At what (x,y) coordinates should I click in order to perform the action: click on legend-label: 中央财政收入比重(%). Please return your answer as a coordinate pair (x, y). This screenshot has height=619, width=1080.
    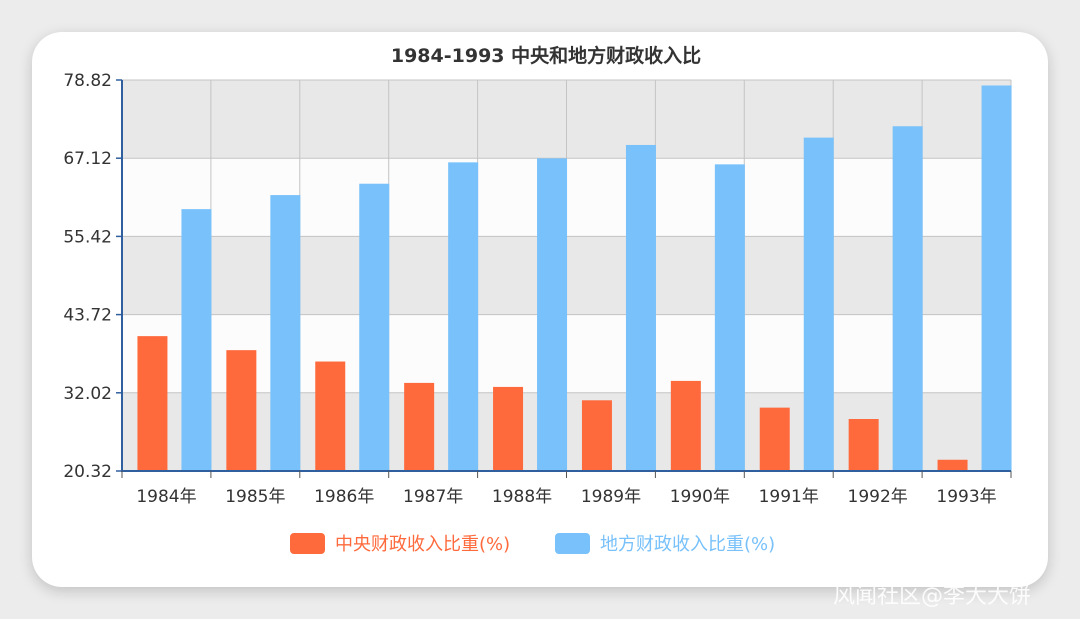
    Looking at the image, I should click on (422, 544).